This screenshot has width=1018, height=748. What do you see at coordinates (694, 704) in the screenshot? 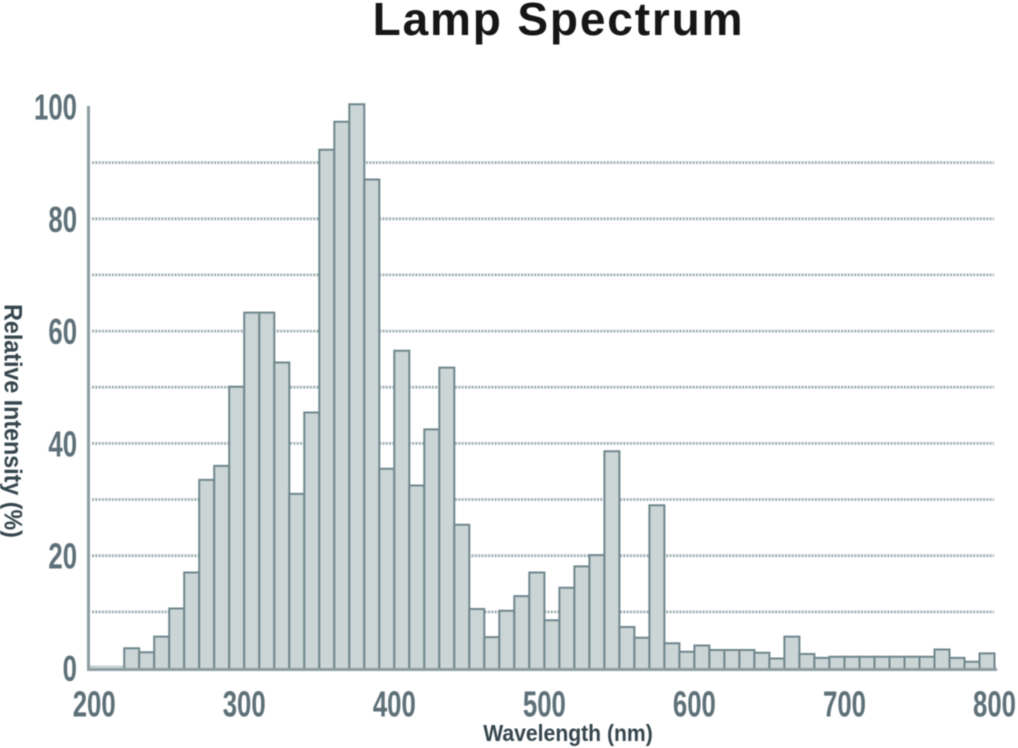
I see `svg-text: 600` at bounding box center [694, 704].